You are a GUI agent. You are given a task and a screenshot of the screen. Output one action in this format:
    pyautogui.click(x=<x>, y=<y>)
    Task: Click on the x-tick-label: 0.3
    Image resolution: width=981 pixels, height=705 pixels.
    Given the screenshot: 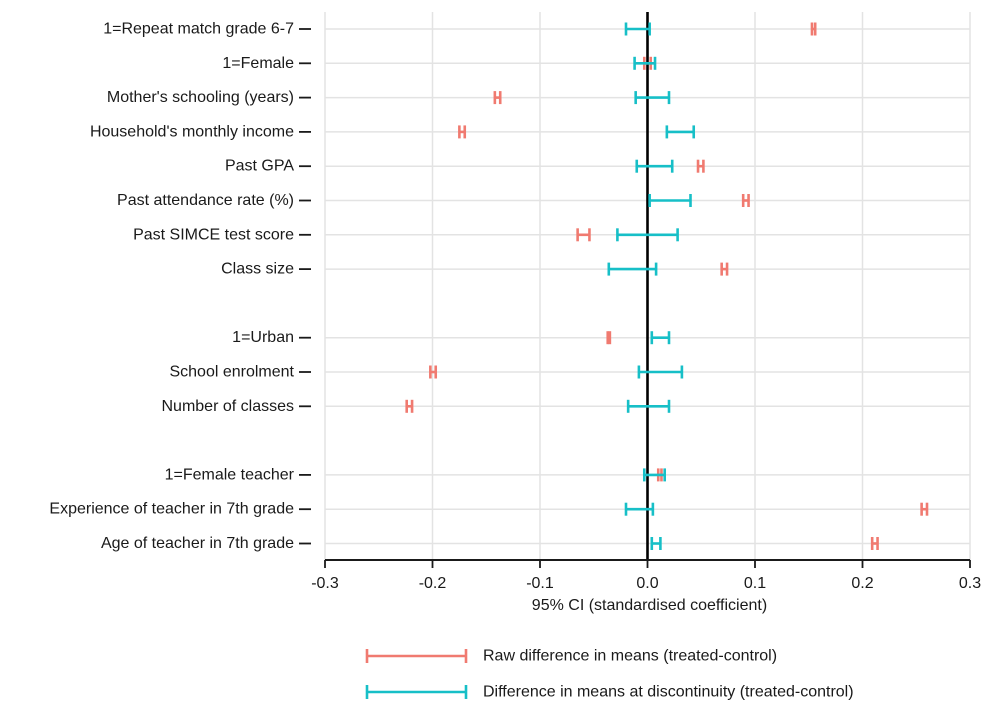 What is the action you would take?
    pyautogui.click(x=970, y=583)
    